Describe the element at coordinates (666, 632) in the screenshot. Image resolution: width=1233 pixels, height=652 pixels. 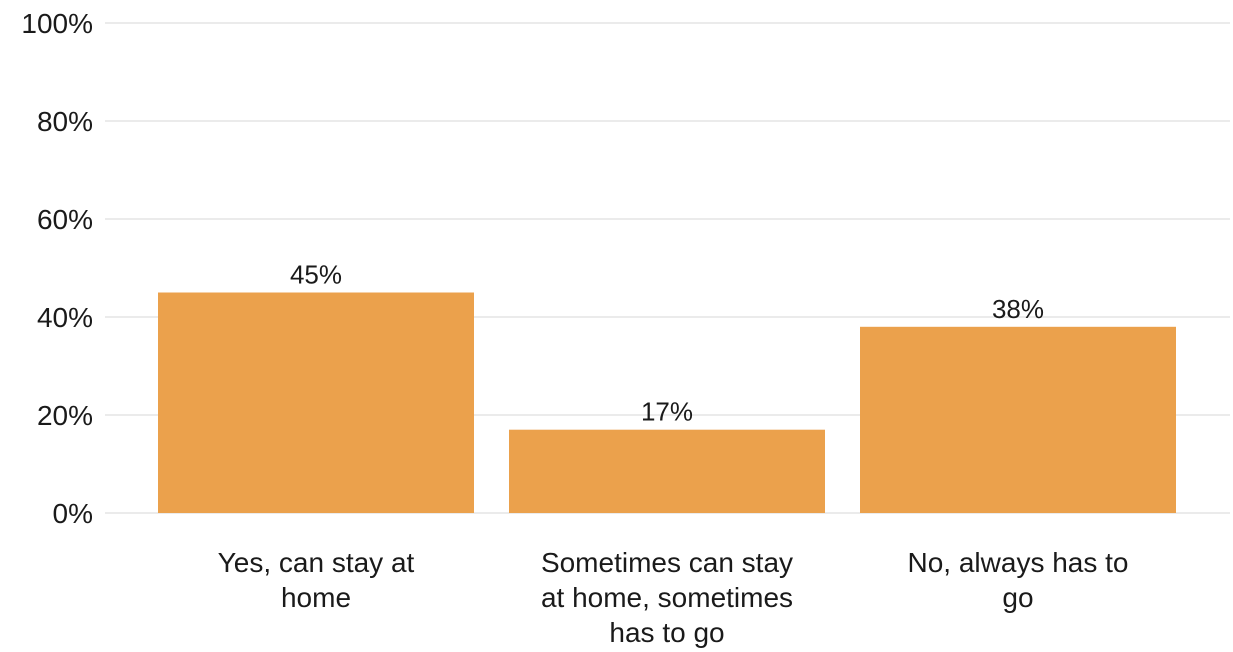
I see `x-category-label-line: has to go` at that location.